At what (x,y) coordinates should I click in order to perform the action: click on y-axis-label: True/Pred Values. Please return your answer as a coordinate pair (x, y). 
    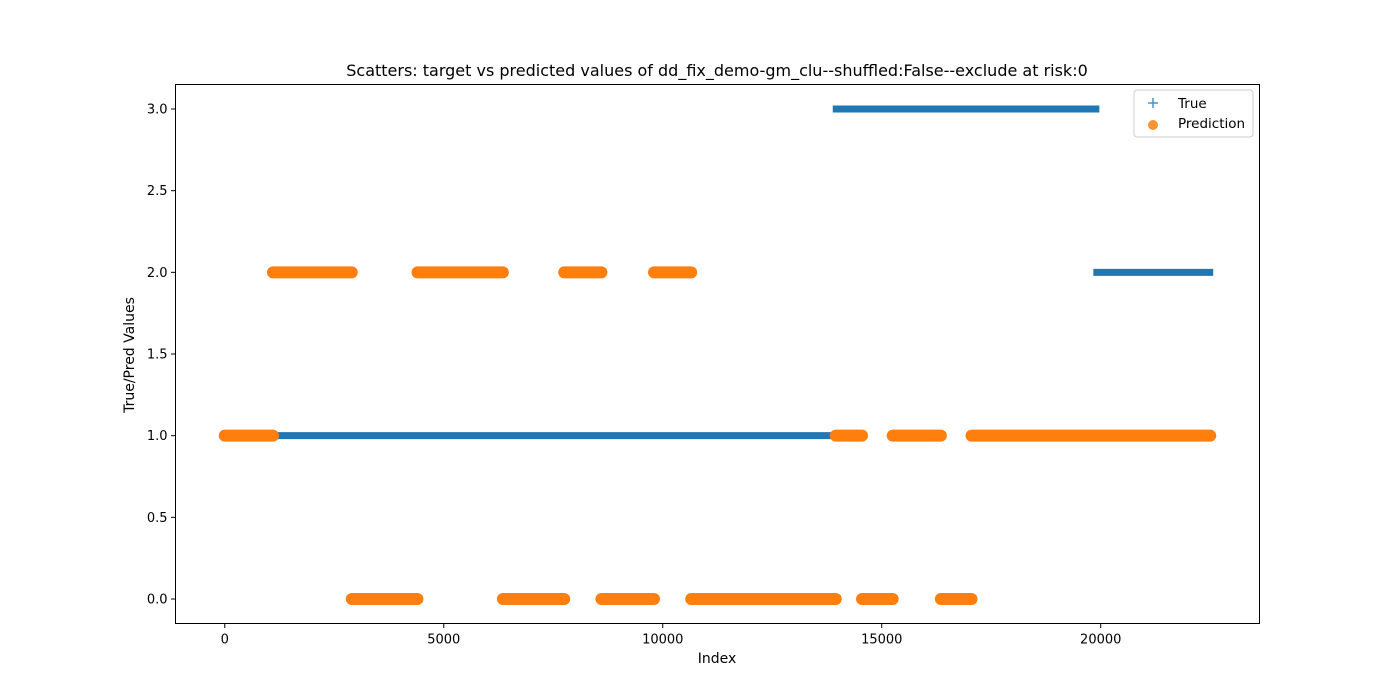
    Looking at the image, I should click on (130, 355).